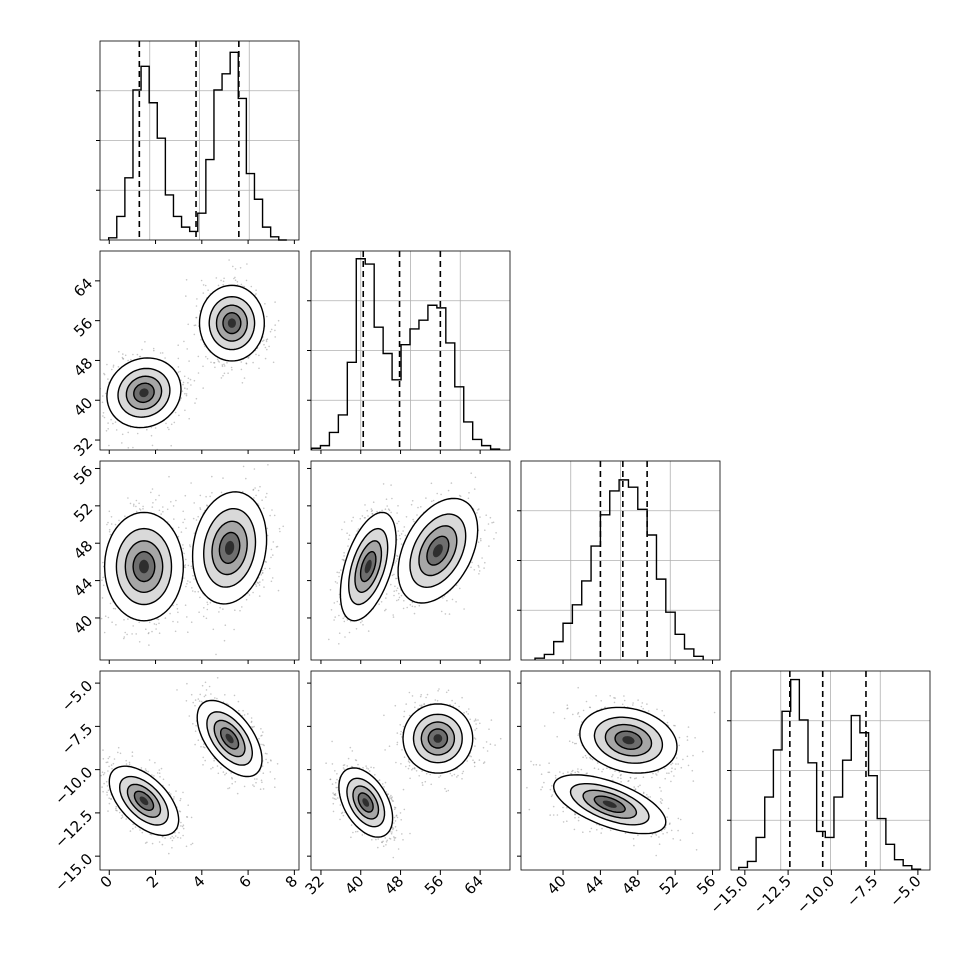 This screenshot has height=970, width=970. I want to click on density-fill, so click(438, 738).